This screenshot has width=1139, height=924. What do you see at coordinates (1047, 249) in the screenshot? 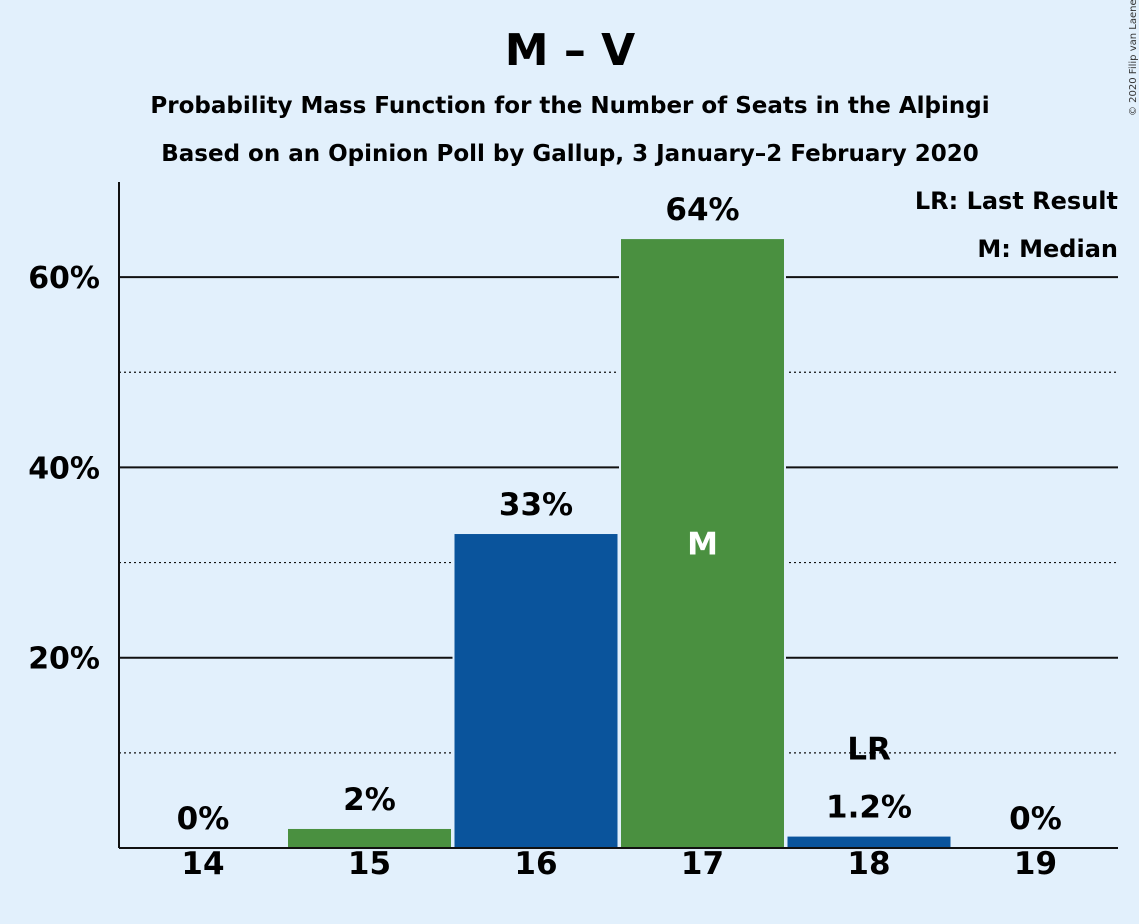
I see `legend-median: M: Median` at bounding box center [1047, 249].